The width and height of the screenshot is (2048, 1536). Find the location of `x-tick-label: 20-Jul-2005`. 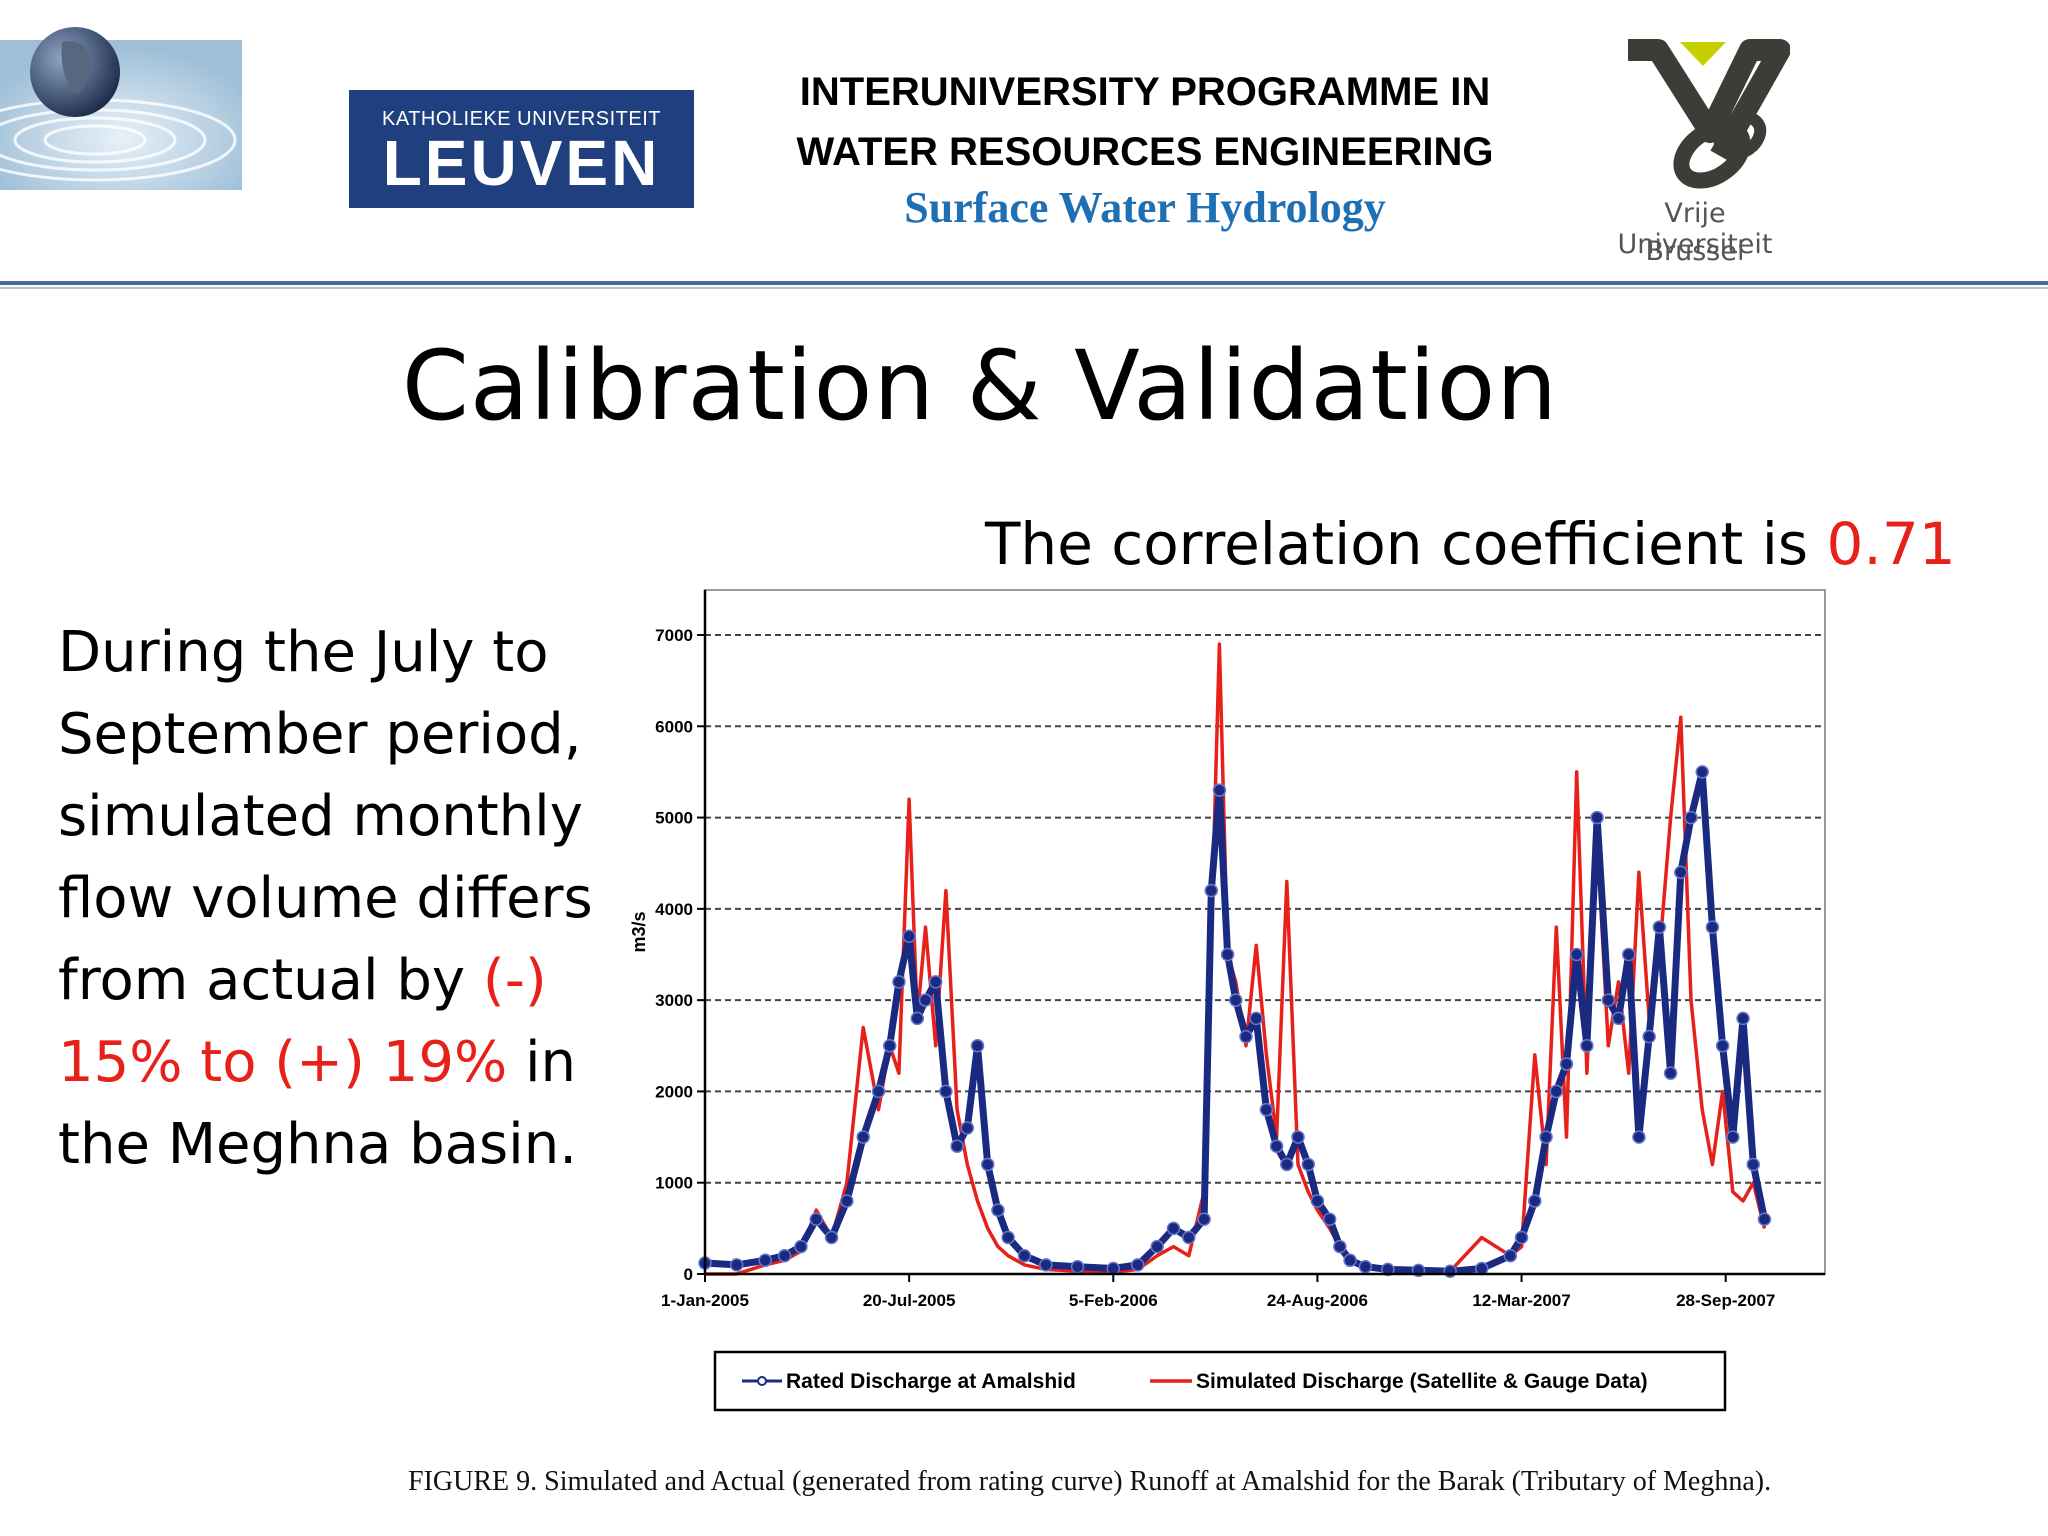

x-tick-label: 20-Jul-2005 is located at coordinates (909, 1300).